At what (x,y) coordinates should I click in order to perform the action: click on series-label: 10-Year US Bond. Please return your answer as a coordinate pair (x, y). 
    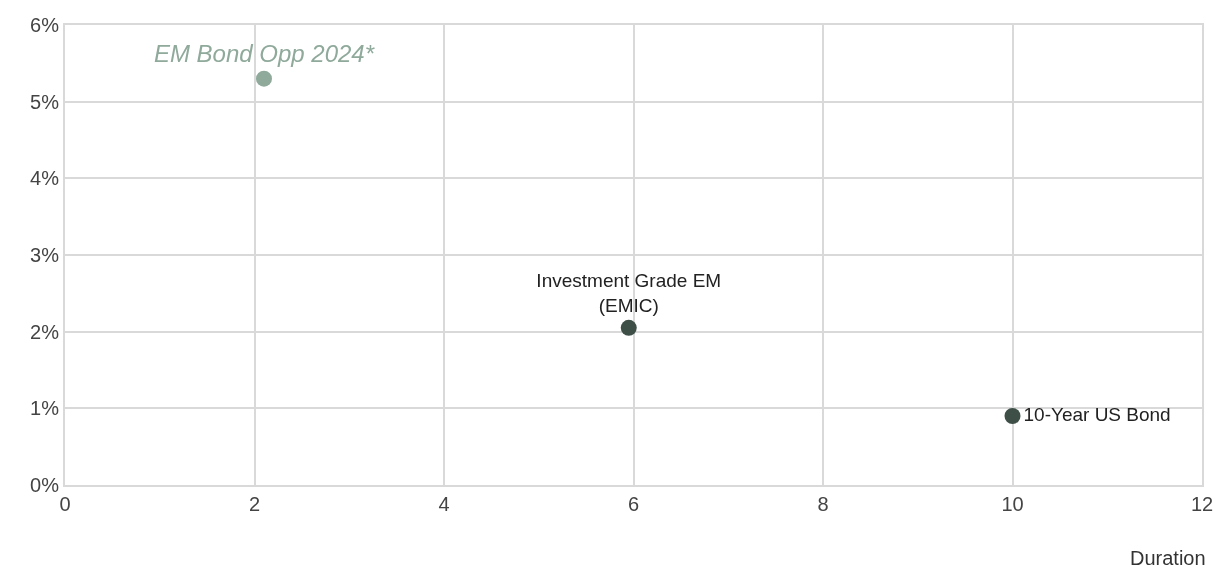
    Looking at the image, I should click on (1097, 414).